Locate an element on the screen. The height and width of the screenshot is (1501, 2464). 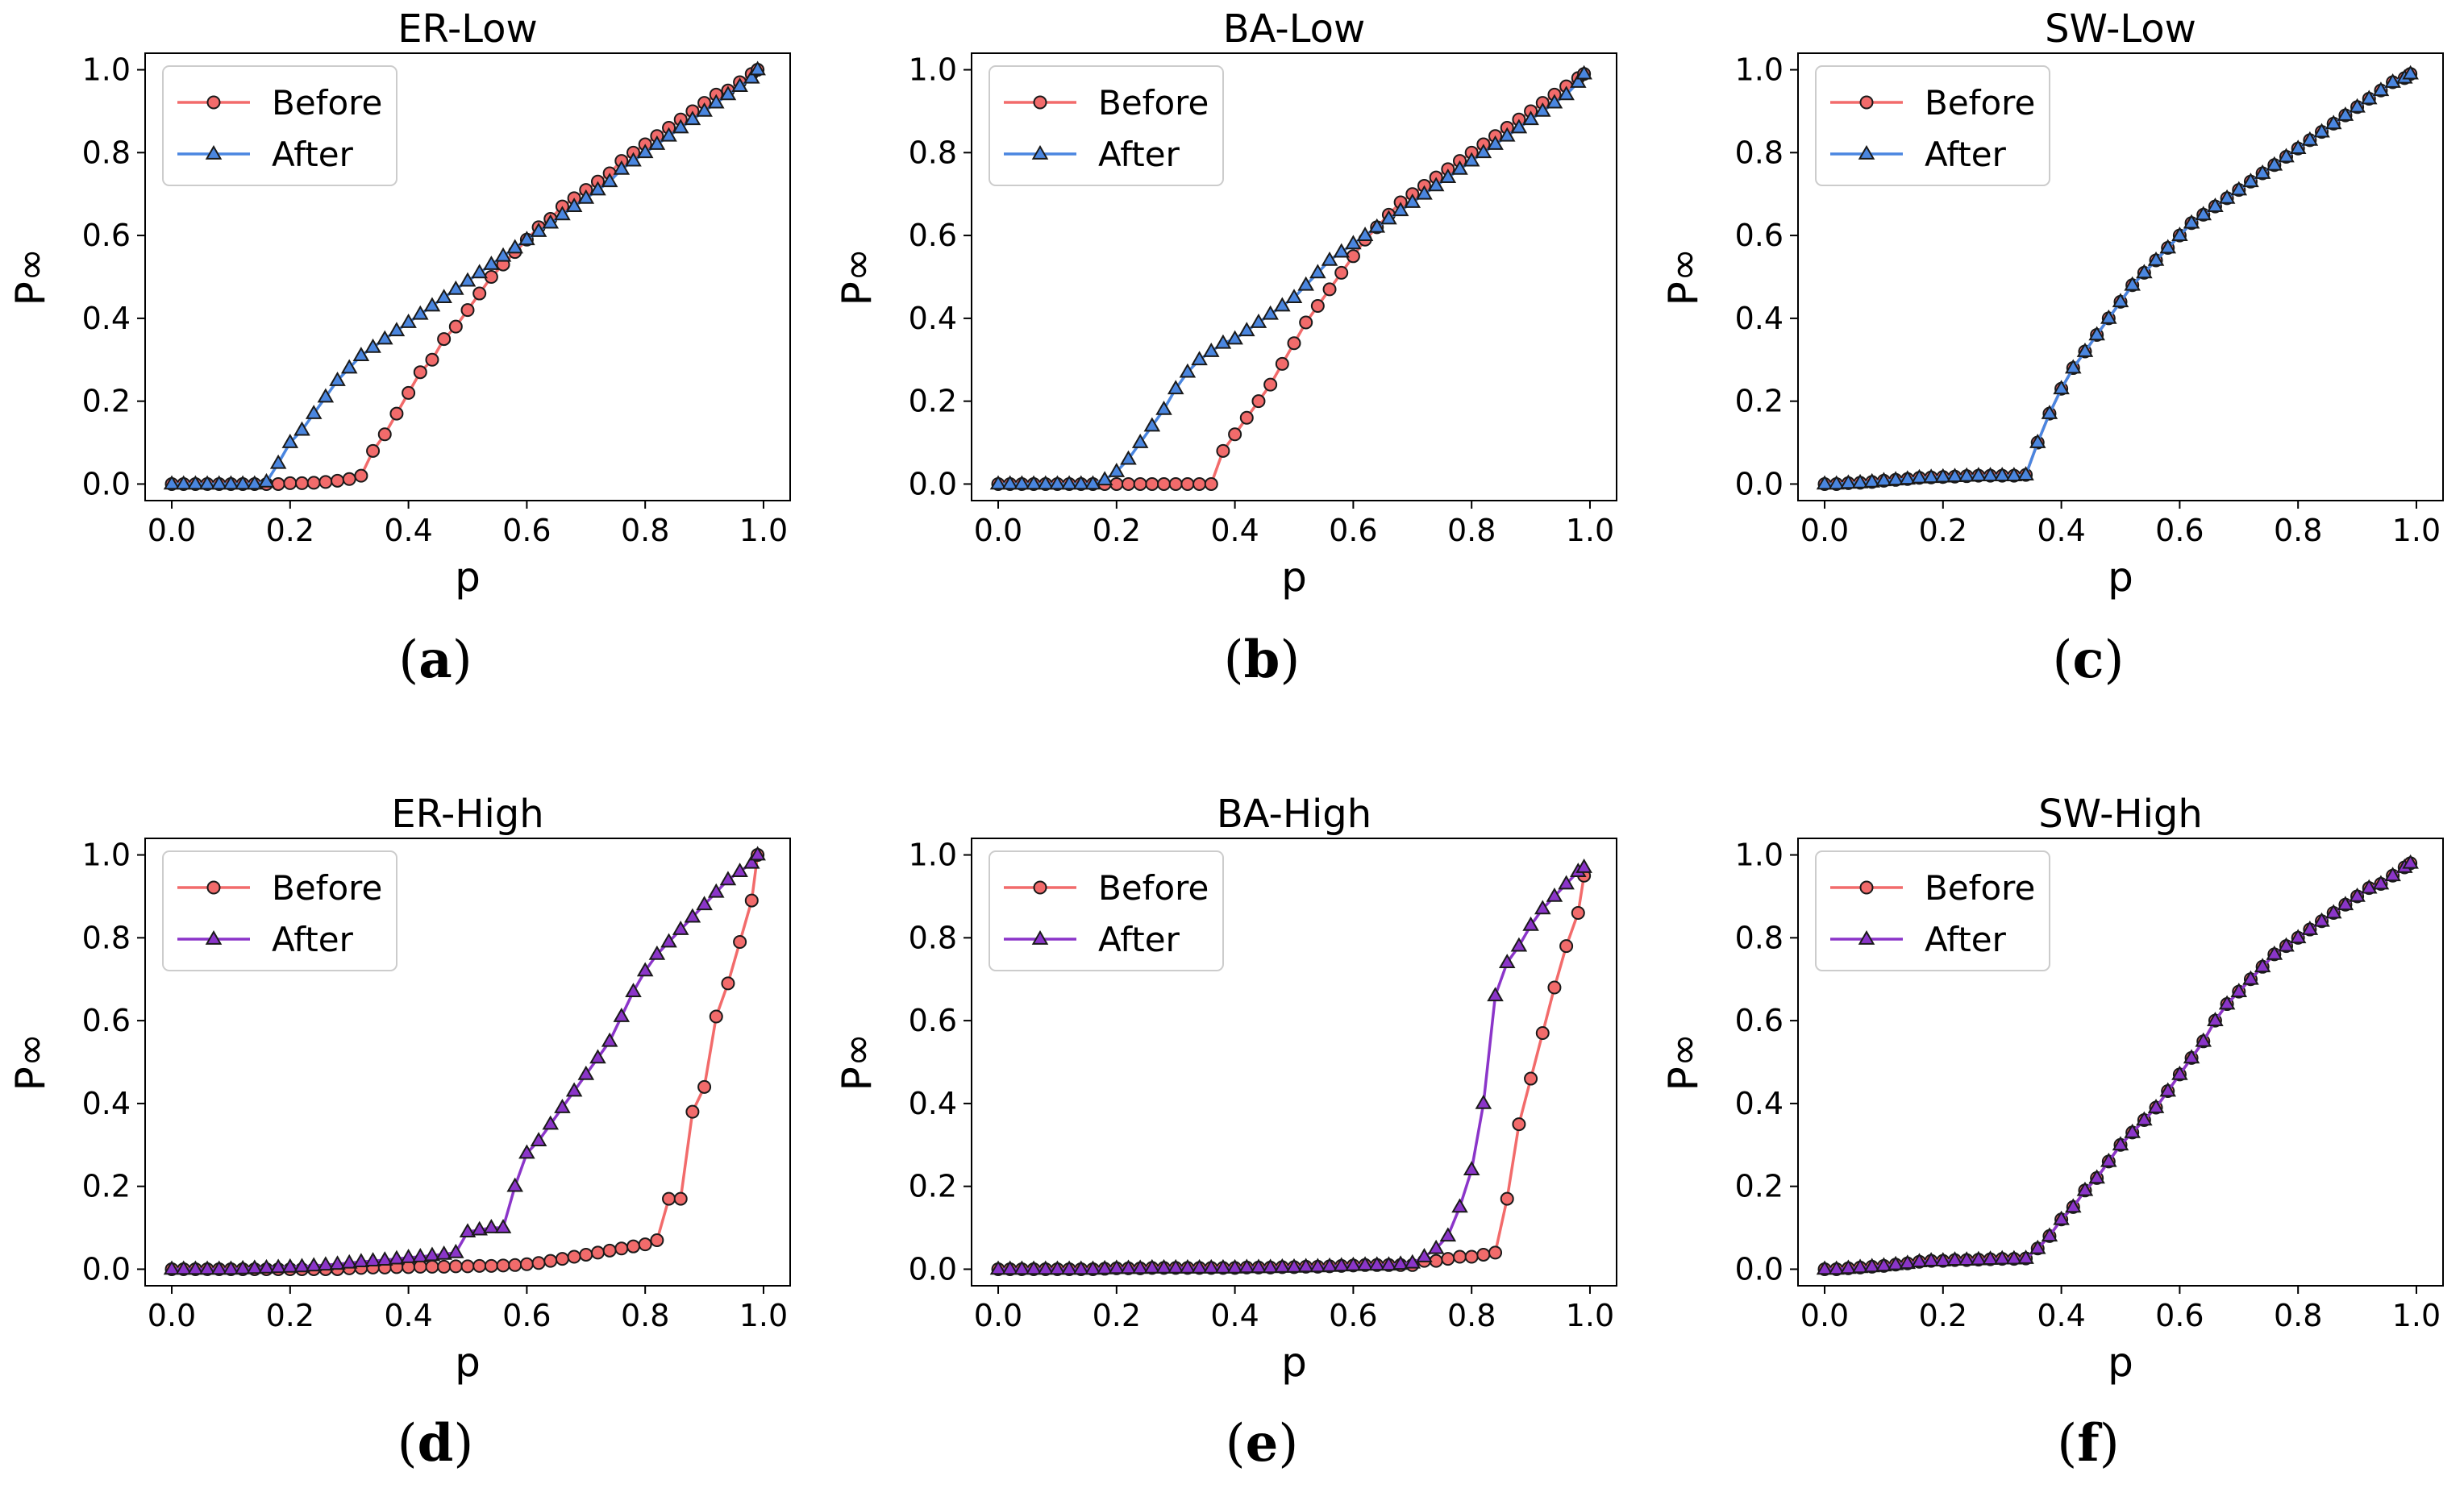
x-tick-label: 1.0 is located at coordinates (1590, 1315).